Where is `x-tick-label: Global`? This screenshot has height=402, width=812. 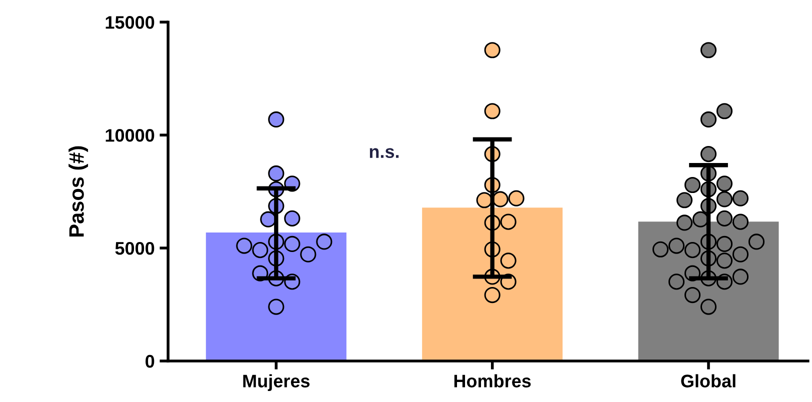
x-tick-label: Global is located at coordinates (708, 381).